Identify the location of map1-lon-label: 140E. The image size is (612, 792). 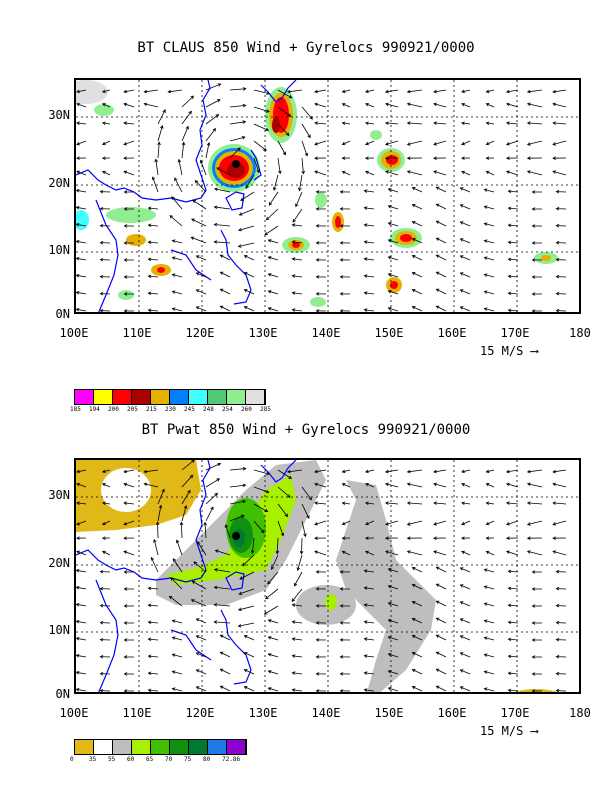
(326, 333).